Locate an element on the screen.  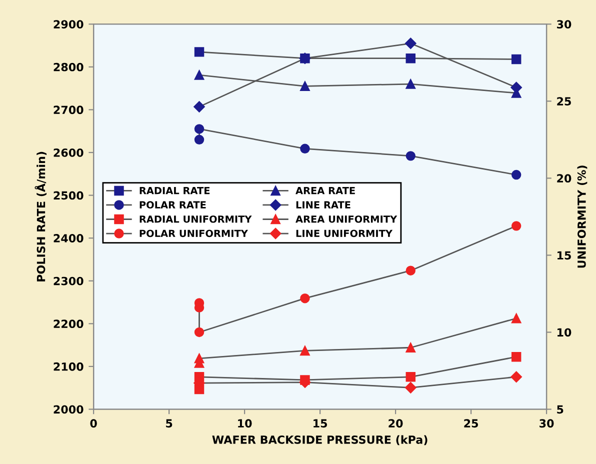
y2-tick-label: 20 is located at coordinates (564, 178).